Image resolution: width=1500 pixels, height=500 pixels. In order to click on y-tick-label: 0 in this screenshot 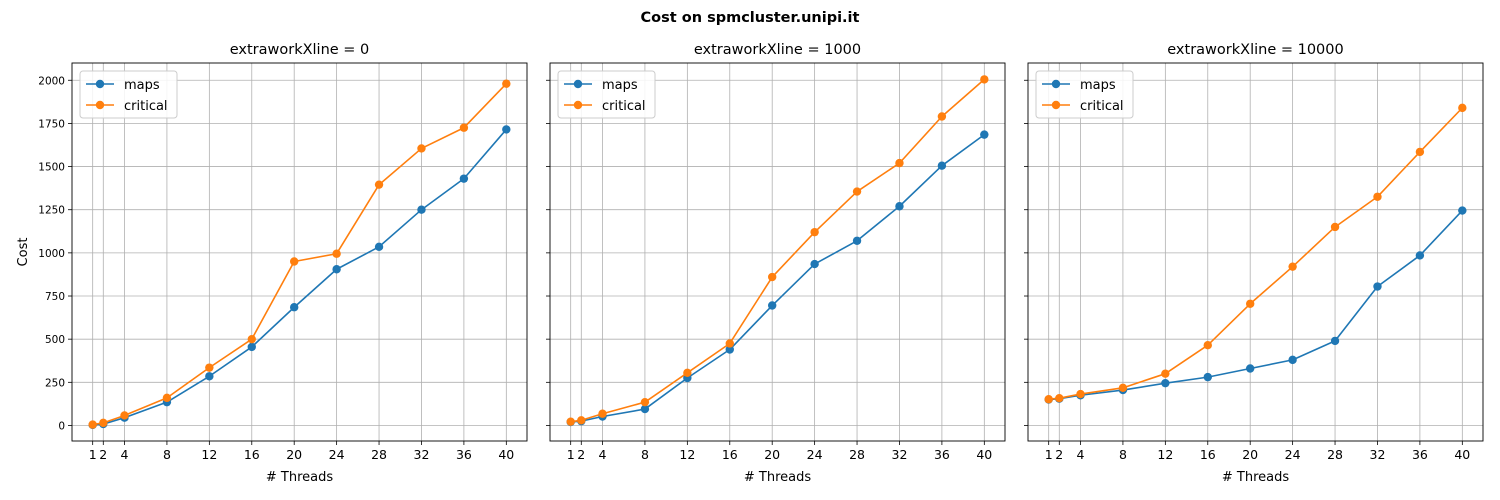, I will do `click(61, 426)`.